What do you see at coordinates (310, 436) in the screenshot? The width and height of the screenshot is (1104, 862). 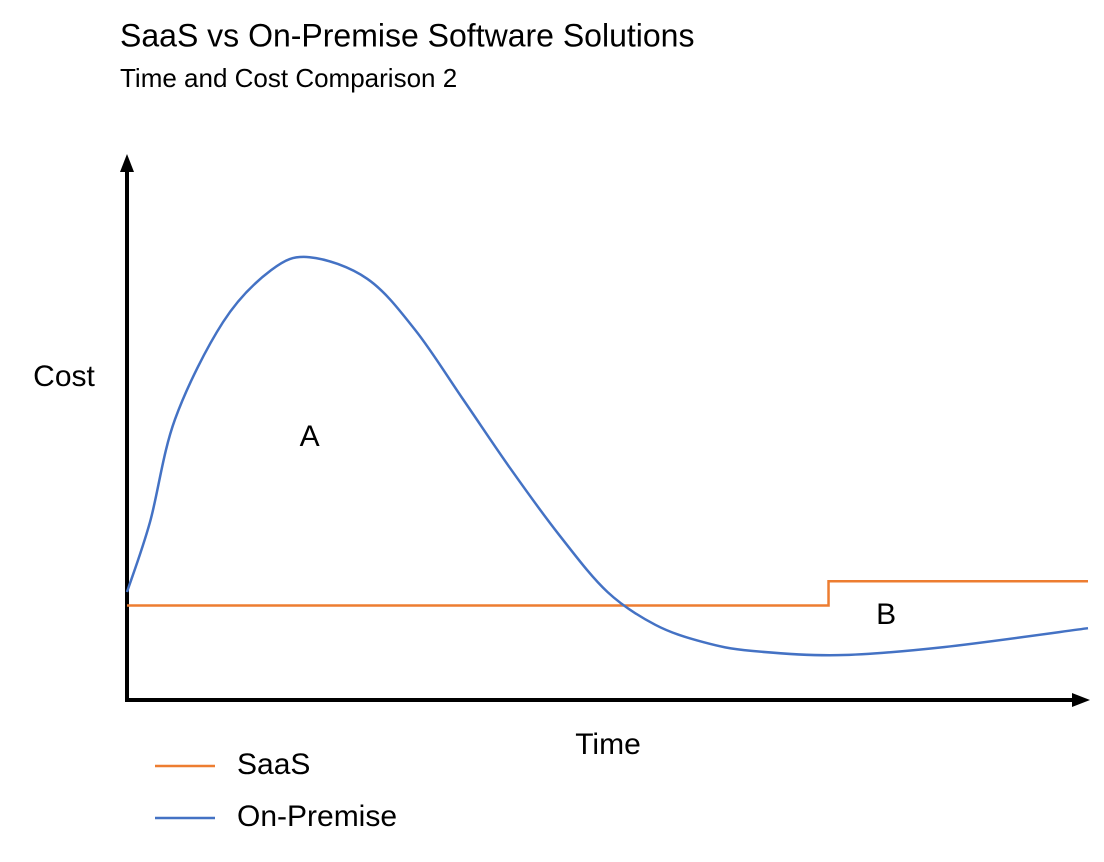 I see `annotation: A` at bounding box center [310, 436].